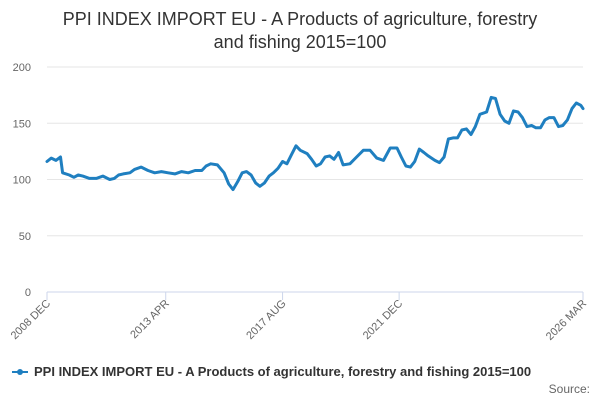  What do you see at coordinates (22, 68) in the screenshot?
I see `y-tick-label: 200` at bounding box center [22, 68].